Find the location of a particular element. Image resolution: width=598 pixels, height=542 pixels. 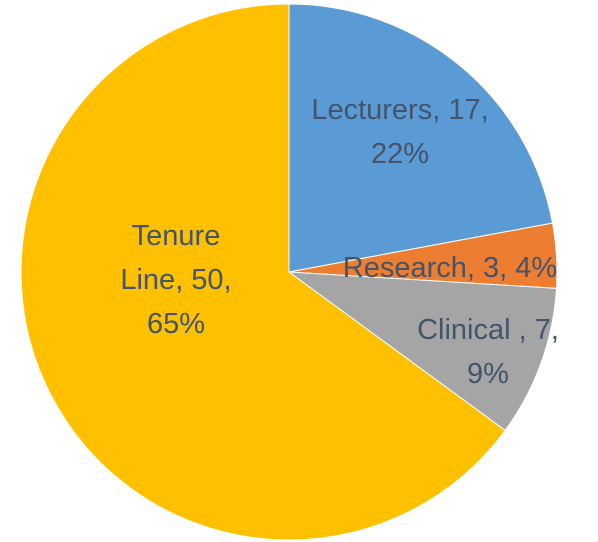

data-label: Research, 3, 4% is located at coordinates (450, 268).